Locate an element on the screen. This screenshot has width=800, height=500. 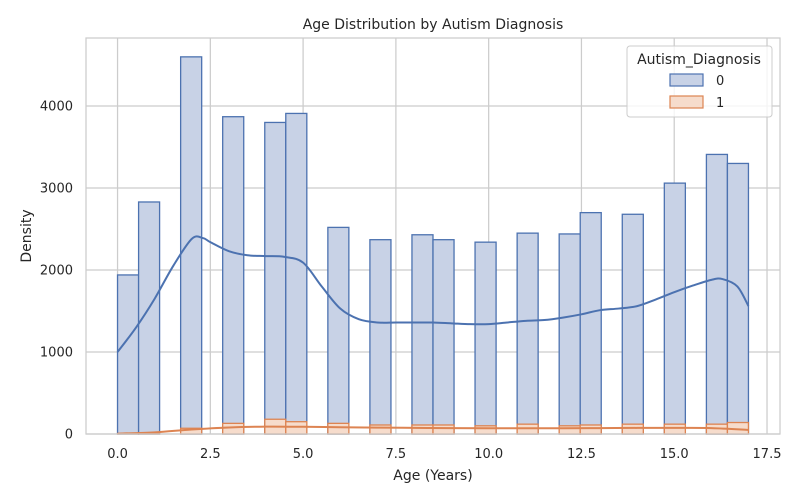
x-tick-label: 7.5 is located at coordinates (396, 454).